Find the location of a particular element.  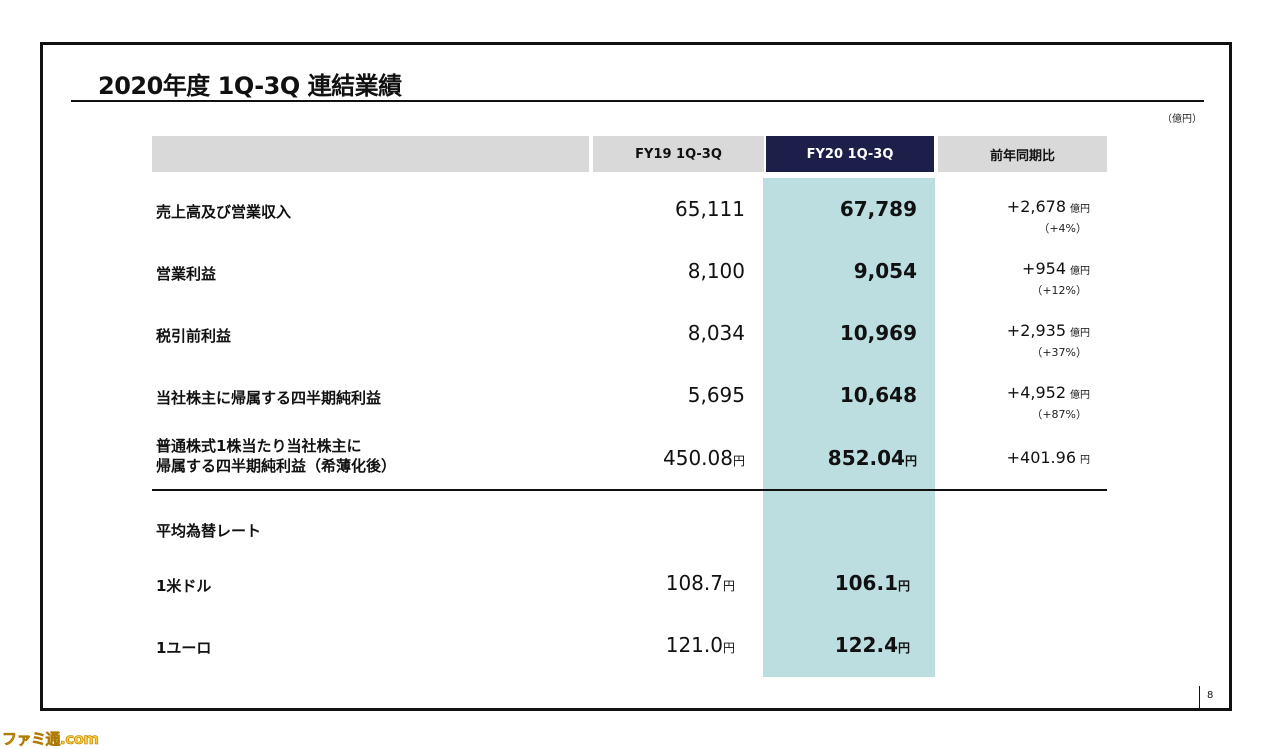

yoy-percent: （+87%） is located at coordinates (1059, 414).